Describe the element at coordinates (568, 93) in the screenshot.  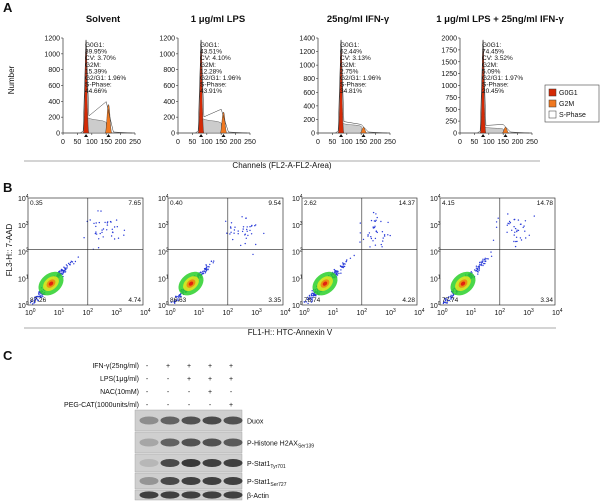
I see `legend-label: G0G1` at that location.